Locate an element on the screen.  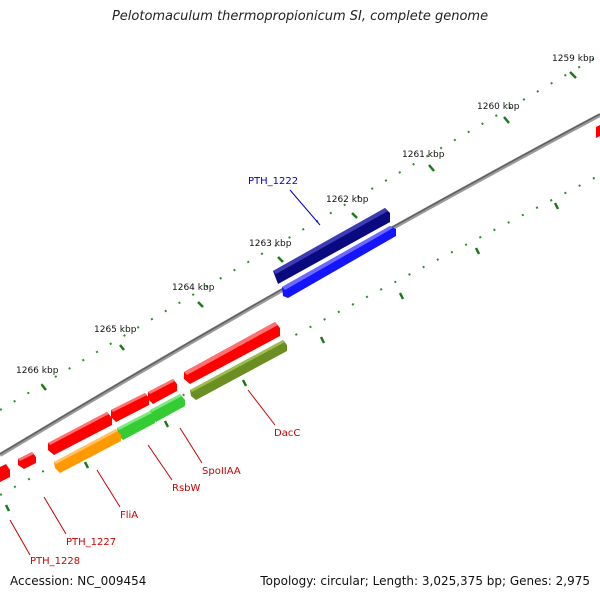
gene-PTH_1222-label: PTH_1222 is located at coordinates (273, 181).